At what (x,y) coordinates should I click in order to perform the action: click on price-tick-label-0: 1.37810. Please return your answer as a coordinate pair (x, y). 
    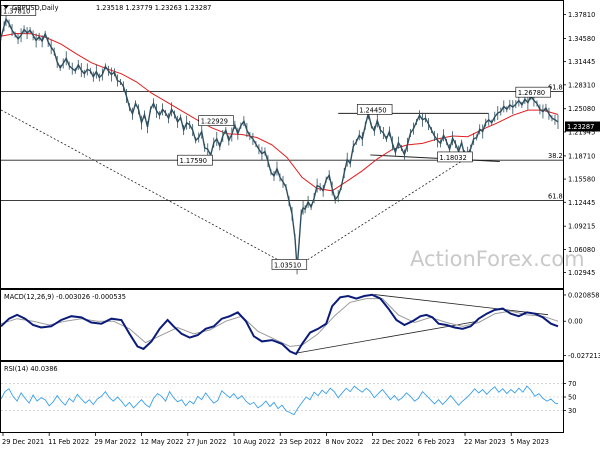
    Looking at the image, I should click on (581, 15).